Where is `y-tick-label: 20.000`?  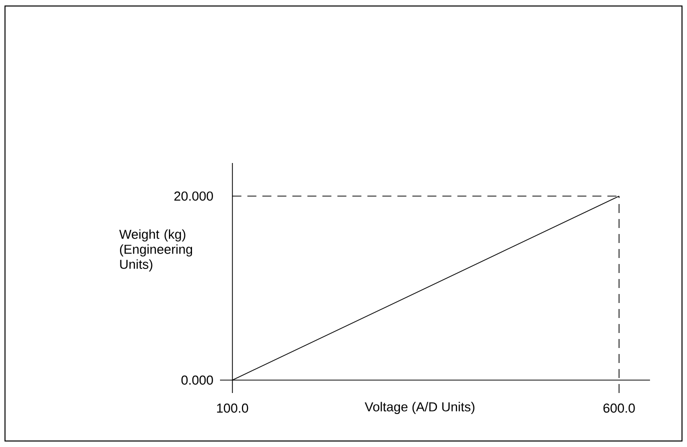
y-tick-label: 20.000 is located at coordinates (193, 196).